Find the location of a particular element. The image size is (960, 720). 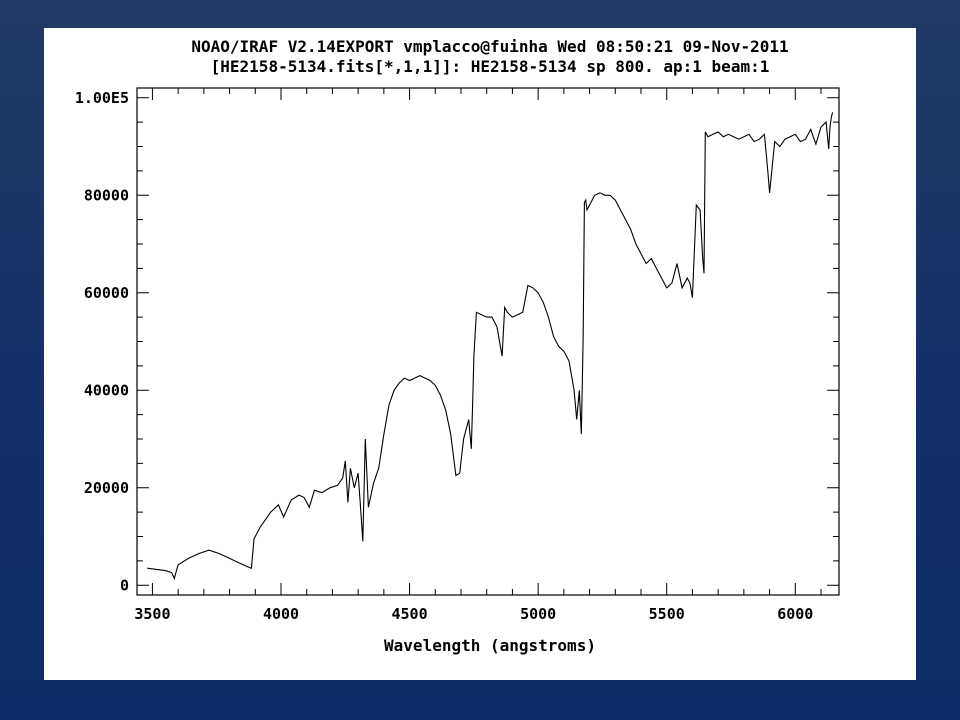

y-tick-label: 60000 is located at coordinates (106, 293).